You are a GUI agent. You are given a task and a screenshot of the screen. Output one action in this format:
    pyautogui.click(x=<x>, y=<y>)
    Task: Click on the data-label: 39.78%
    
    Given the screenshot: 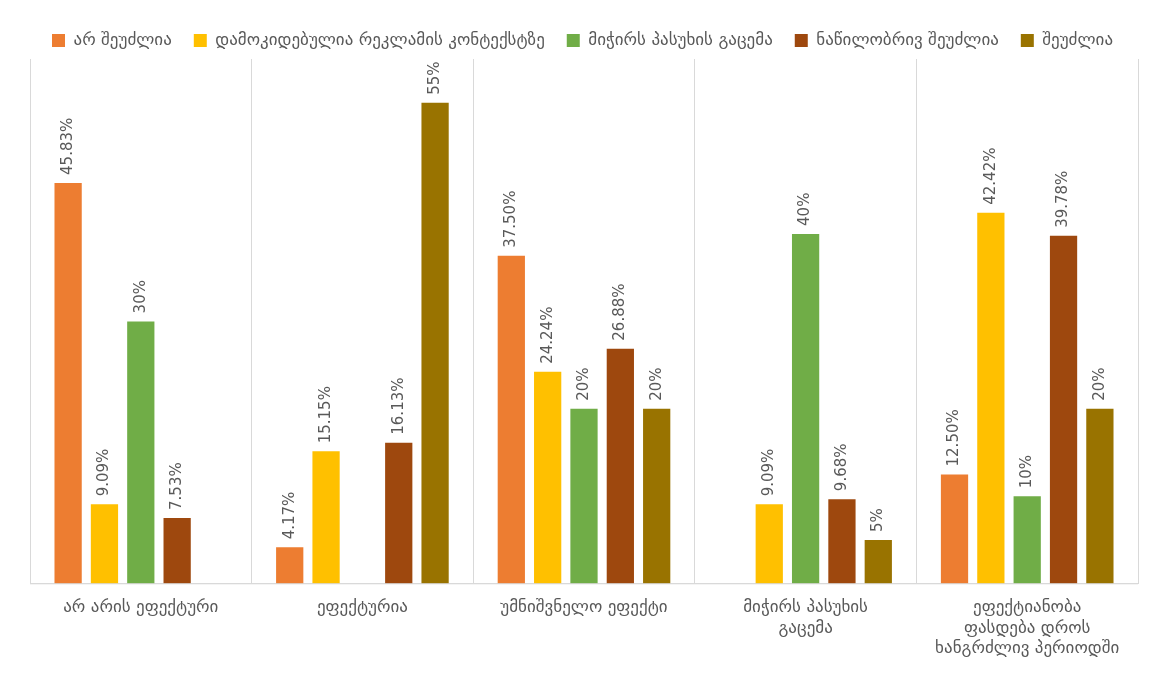 What is the action you would take?
    pyautogui.click(x=1062, y=199)
    